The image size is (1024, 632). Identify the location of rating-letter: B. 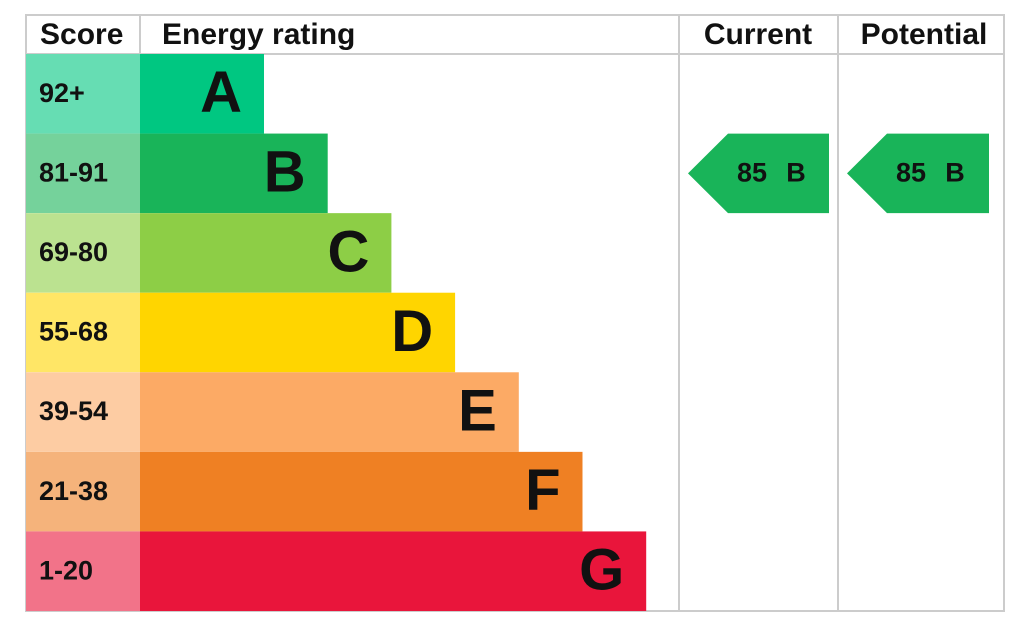
(285, 172).